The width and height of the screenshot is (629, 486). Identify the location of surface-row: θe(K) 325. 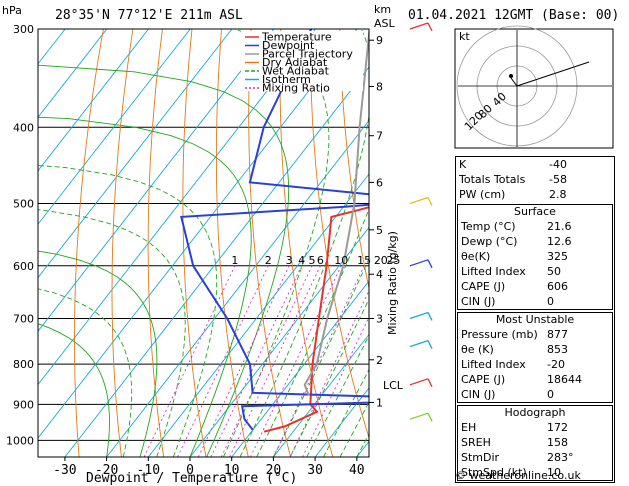
(535, 256).